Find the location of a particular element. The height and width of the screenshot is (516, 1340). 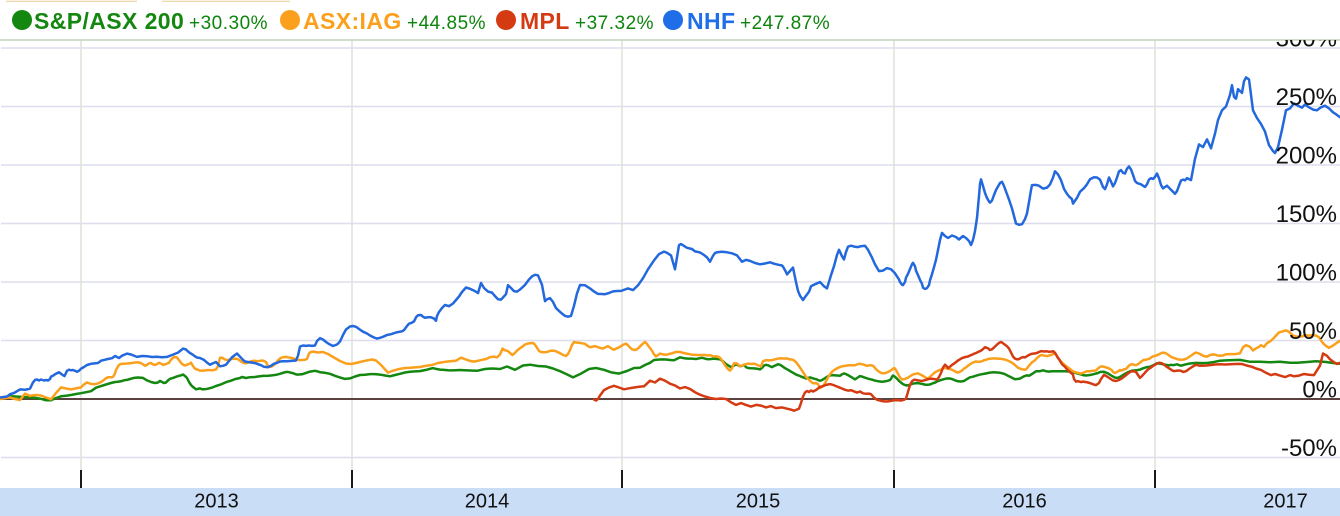

svg-text: 2013 is located at coordinates (216, 502).